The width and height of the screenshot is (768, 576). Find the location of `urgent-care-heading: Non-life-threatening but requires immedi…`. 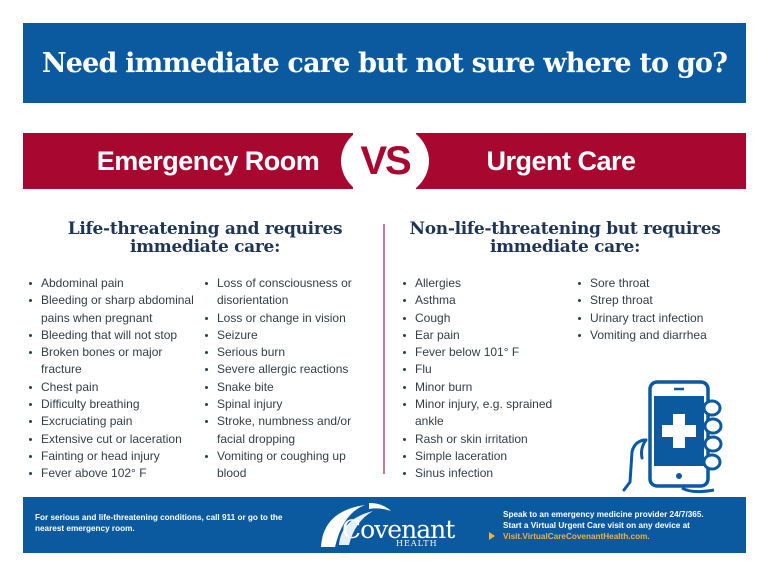

urgent-care-heading: Non-life-threatening but requires immedi… is located at coordinates (565, 238).